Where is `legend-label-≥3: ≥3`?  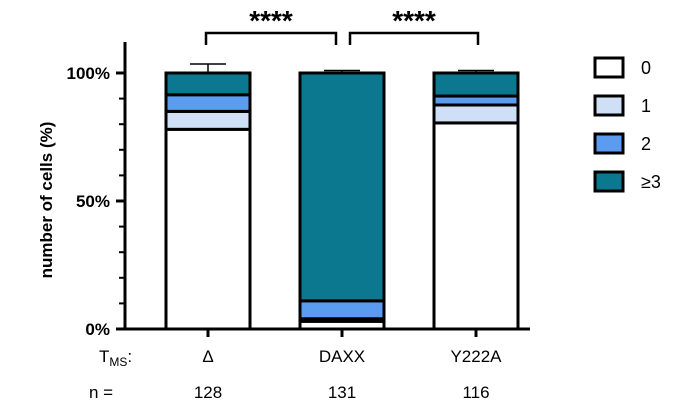
legend-label-≥3: ≥3 is located at coordinates (651, 182).